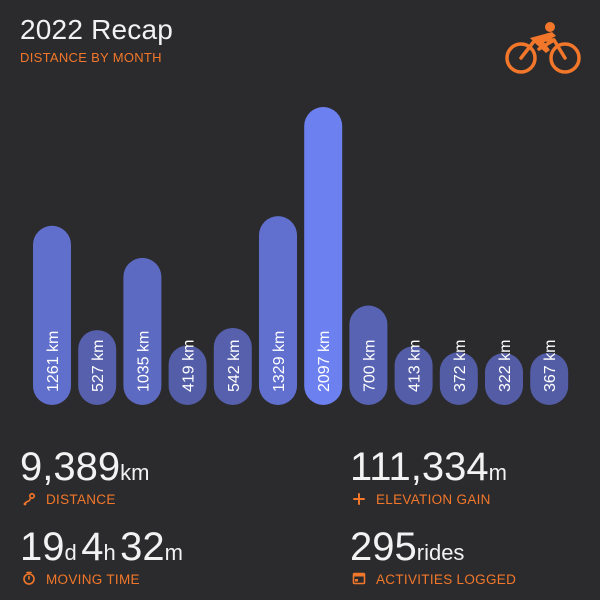 This screenshot has width=600, height=600. What do you see at coordinates (324, 361) in the screenshot?
I see `bar-label-month-7: 2097 km` at bounding box center [324, 361].